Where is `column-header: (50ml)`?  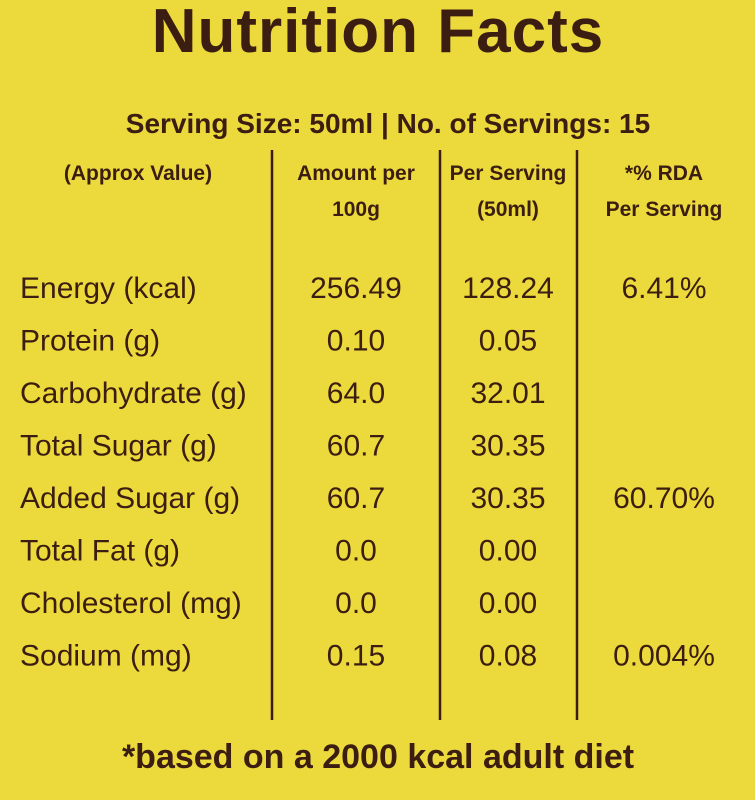 column-header: (50ml) is located at coordinates (508, 209).